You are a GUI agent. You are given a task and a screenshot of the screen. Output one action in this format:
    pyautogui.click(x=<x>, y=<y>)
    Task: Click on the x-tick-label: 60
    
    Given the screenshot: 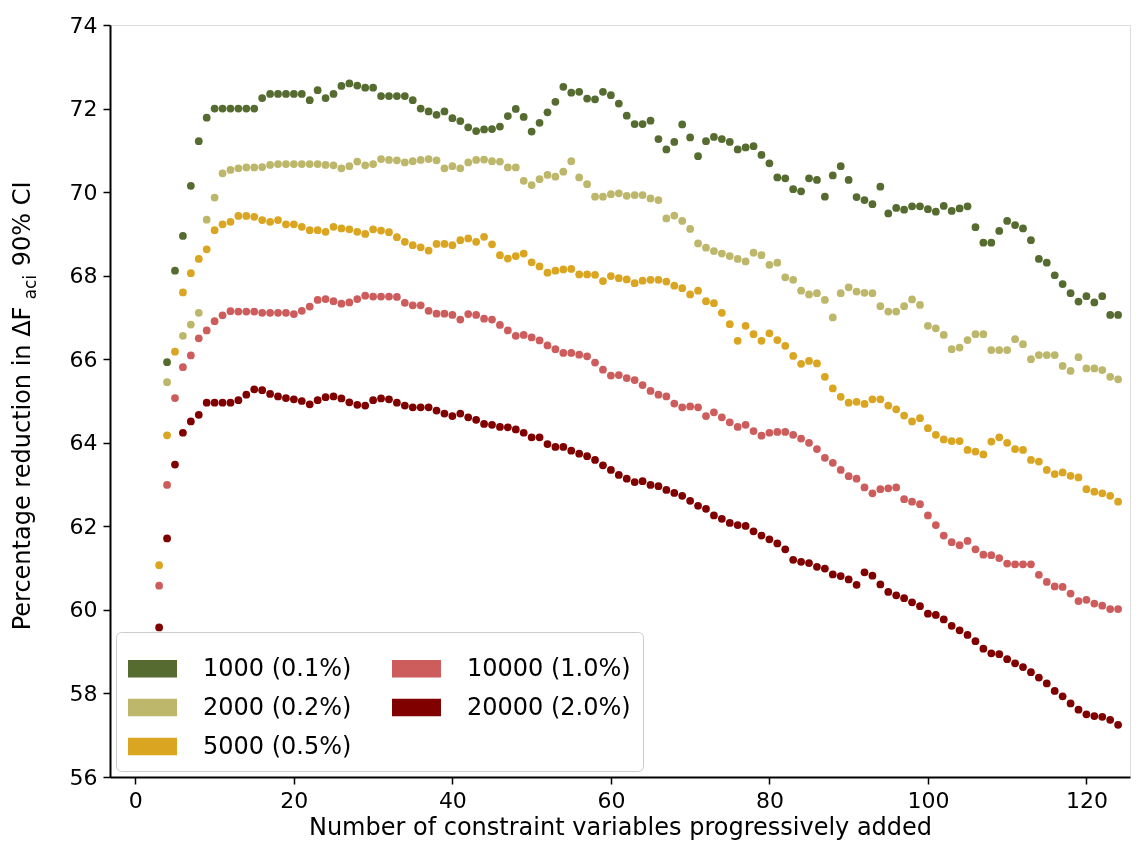 What is the action you would take?
    pyautogui.click(x=611, y=800)
    